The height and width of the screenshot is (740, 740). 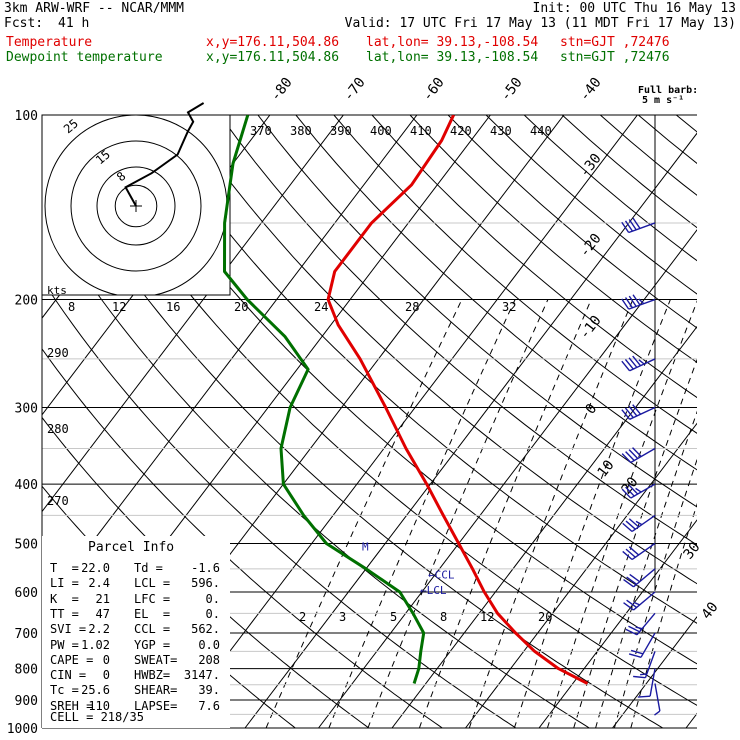 I want to click on parcel-info-cell: Td =, so click(x=148, y=568).